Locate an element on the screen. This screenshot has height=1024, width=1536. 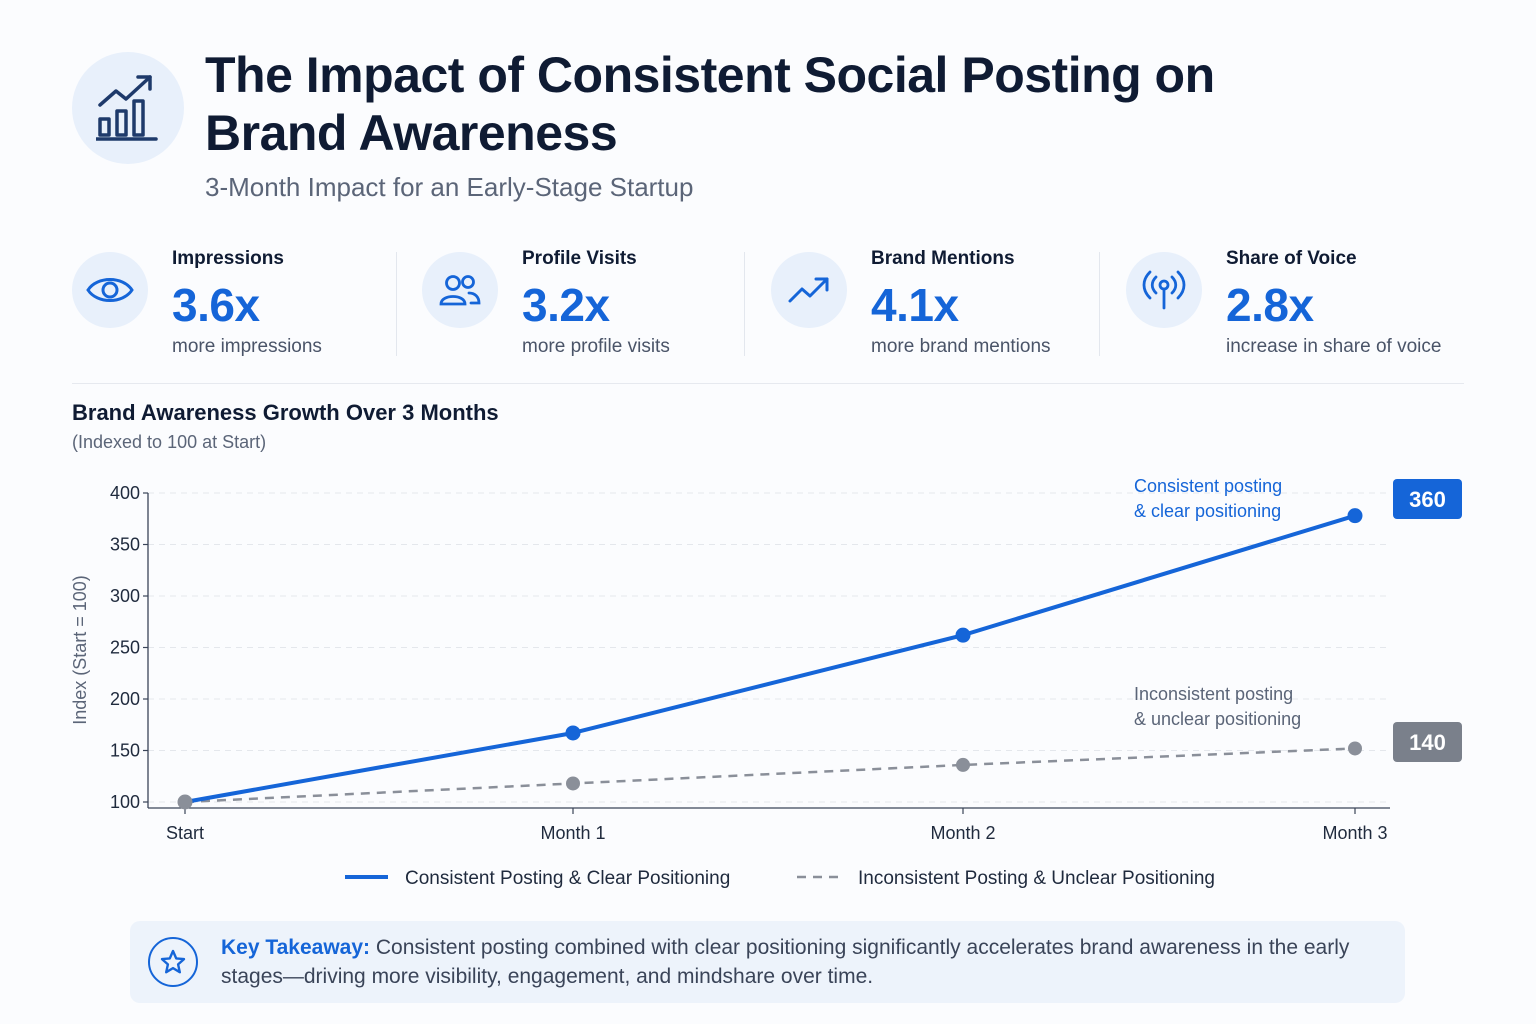
end-badge-label: 140 is located at coordinates (1427, 742).